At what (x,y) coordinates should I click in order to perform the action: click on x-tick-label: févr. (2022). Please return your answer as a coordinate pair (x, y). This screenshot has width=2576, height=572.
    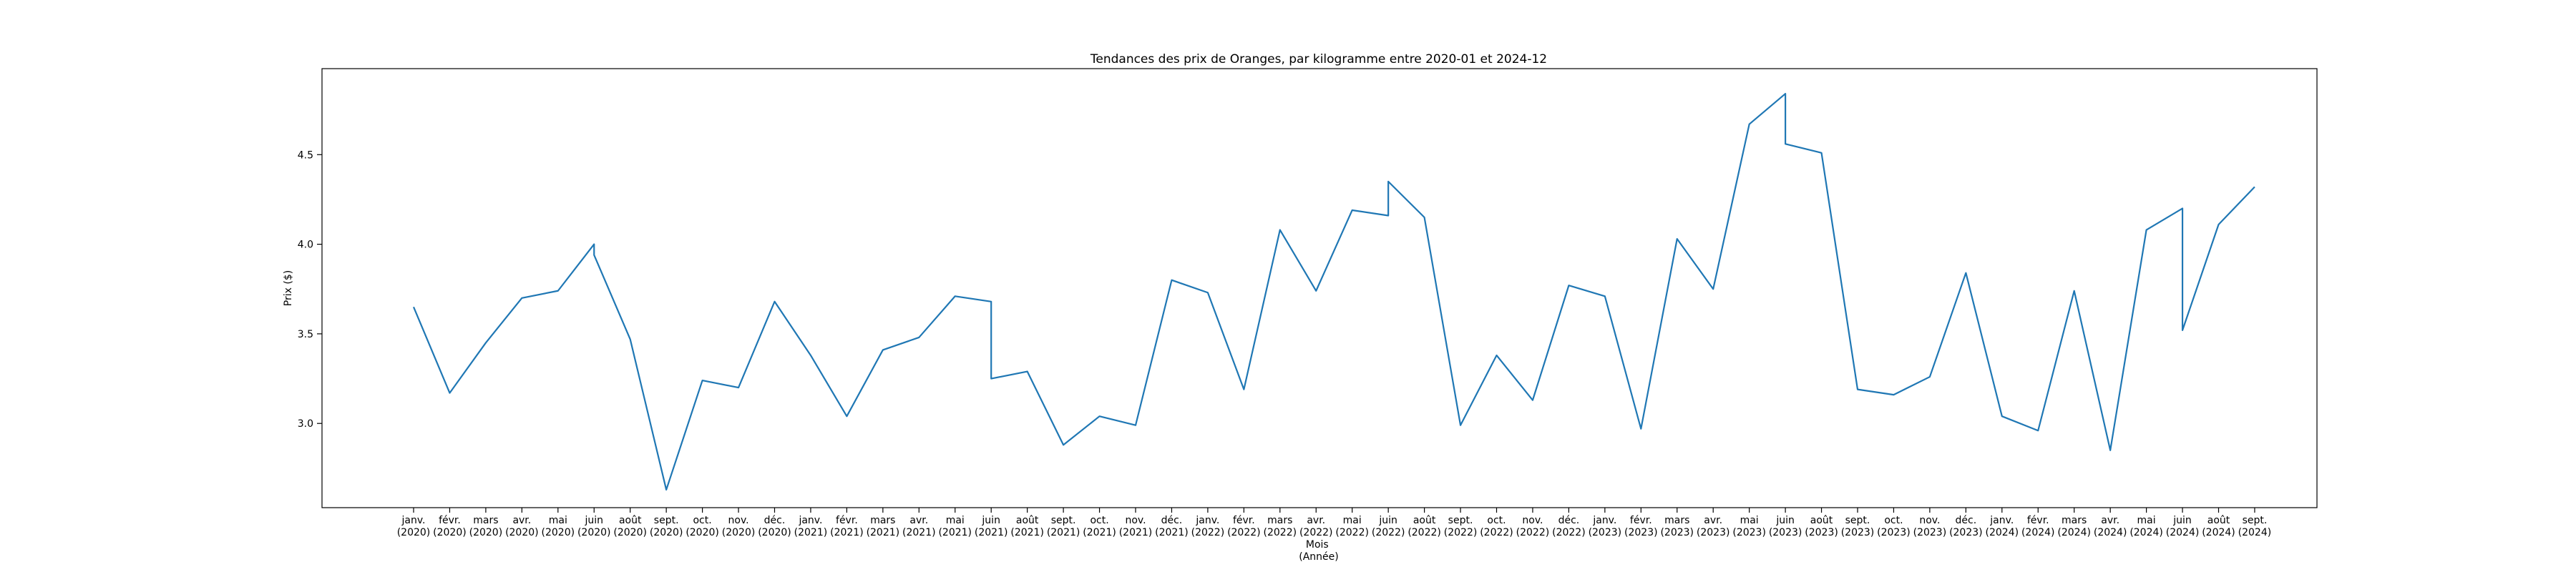
    Looking at the image, I should click on (1244, 526).